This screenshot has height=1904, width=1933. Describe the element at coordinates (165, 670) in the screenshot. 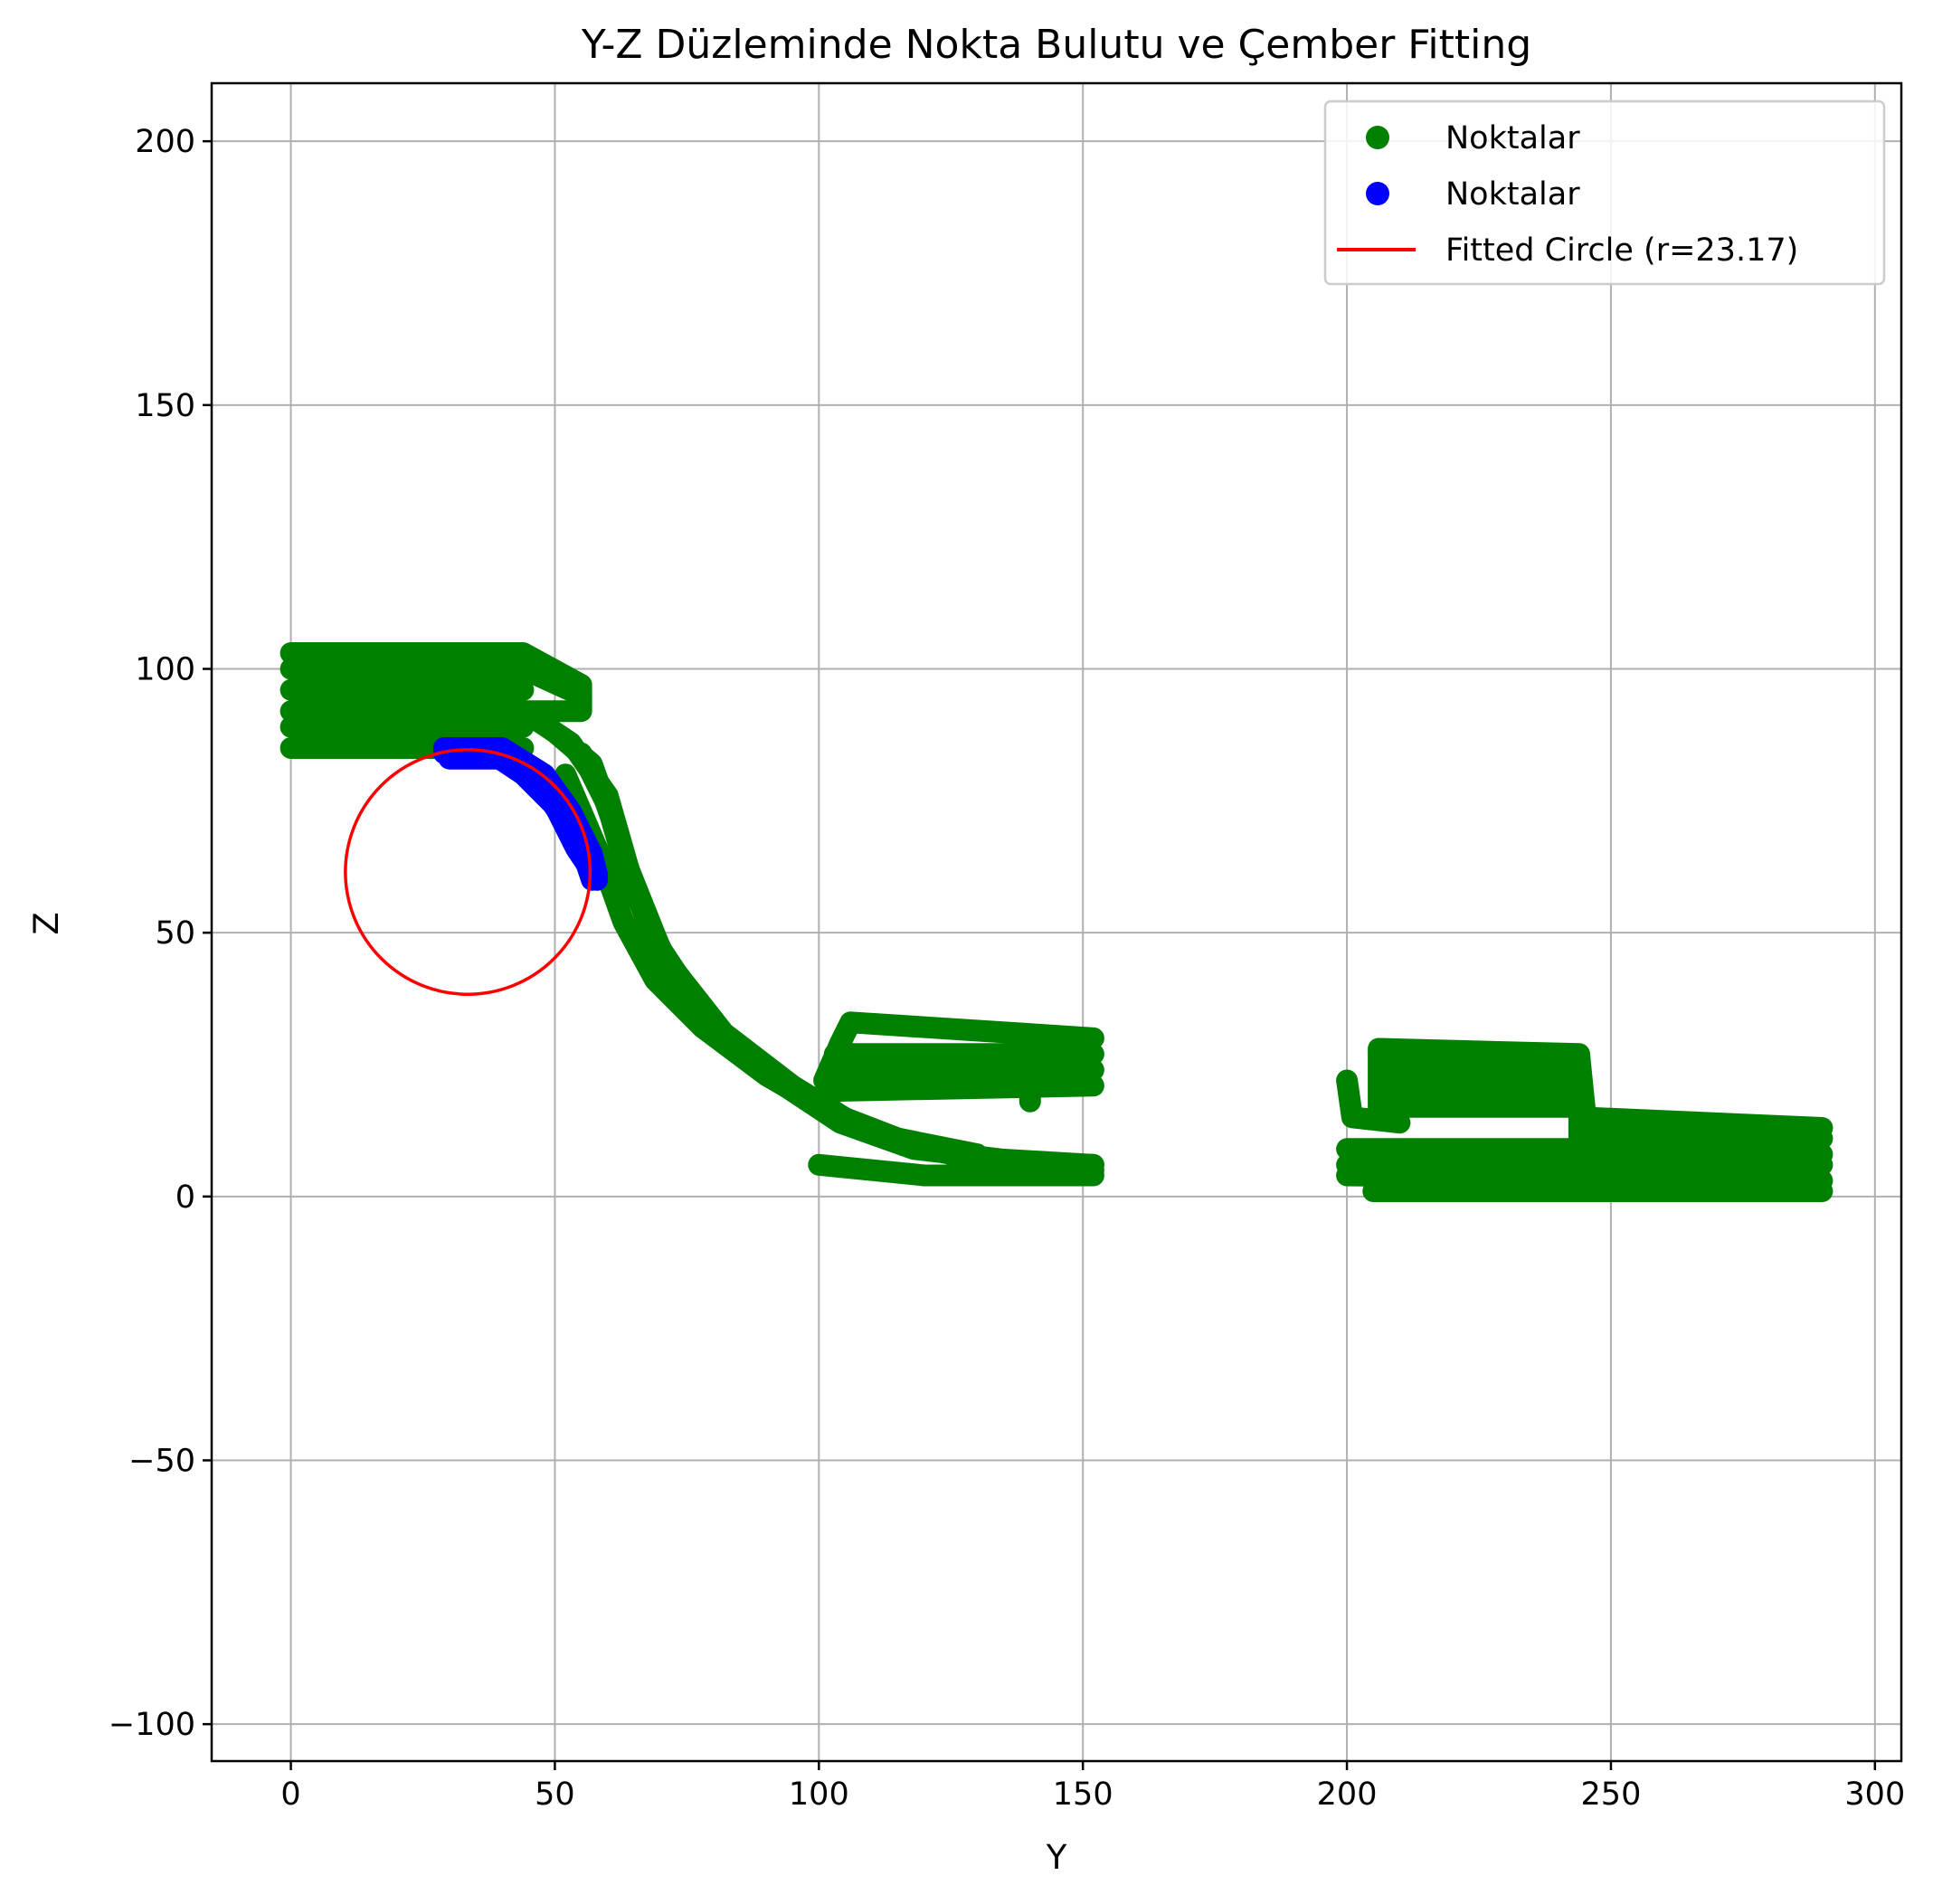

I see `y-tick-label: 100` at that location.